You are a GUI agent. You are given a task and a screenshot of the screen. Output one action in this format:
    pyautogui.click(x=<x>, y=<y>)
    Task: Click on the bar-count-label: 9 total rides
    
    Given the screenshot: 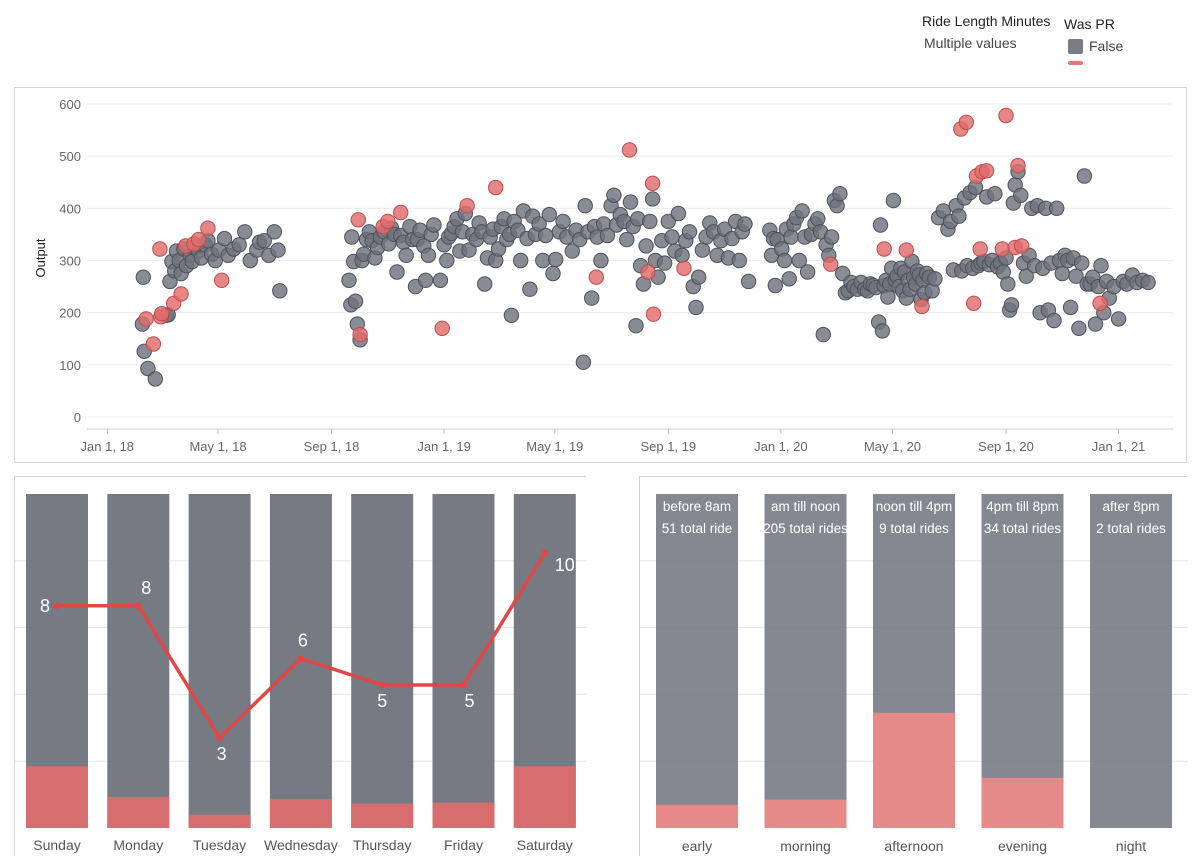 What is the action you would take?
    pyautogui.click(x=914, y=528)
    